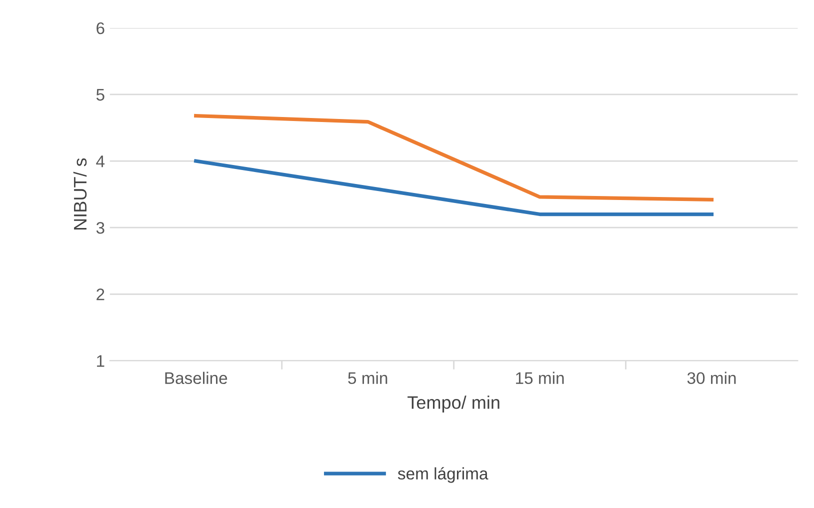 The height and width of the screenshot is (508, 814). I want to click on x-axis-title: Tempo/ min, so click(454, 404).